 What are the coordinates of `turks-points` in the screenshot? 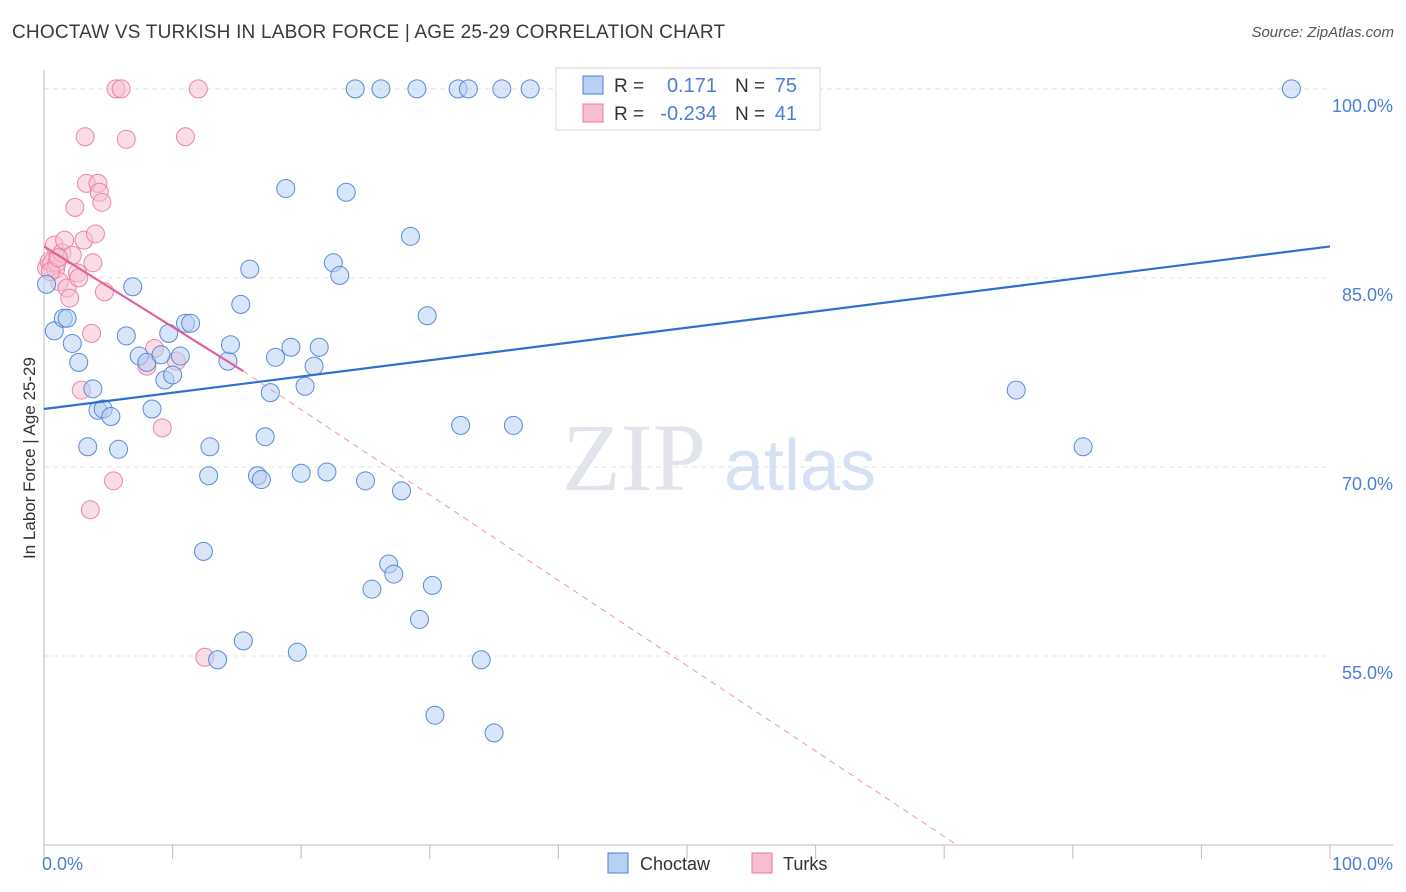 It's located at (126, 373).